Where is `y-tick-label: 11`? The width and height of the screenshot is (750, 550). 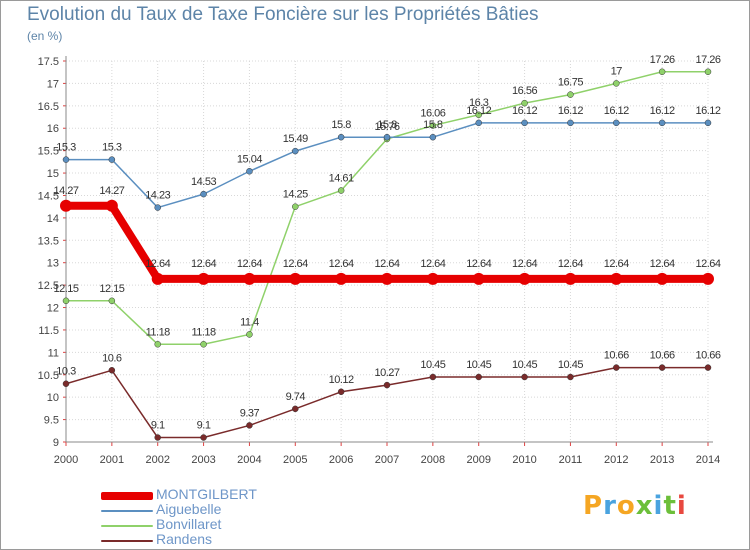
y-tick-label: 11 is located at coordinates (53, 353).